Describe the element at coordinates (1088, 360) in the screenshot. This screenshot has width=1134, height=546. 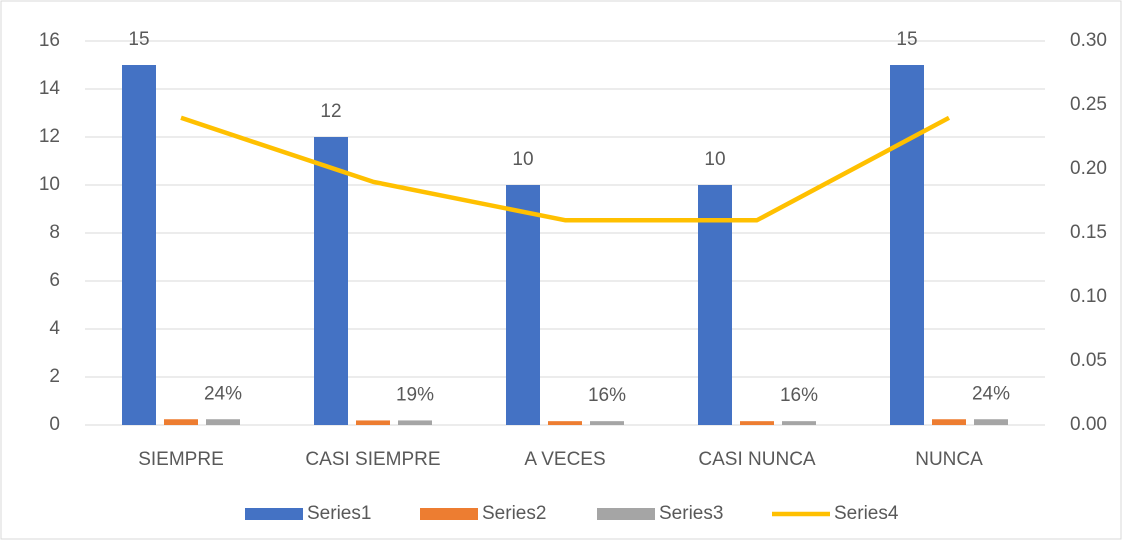
I see `y2-tick-label: 0.05` at that location.